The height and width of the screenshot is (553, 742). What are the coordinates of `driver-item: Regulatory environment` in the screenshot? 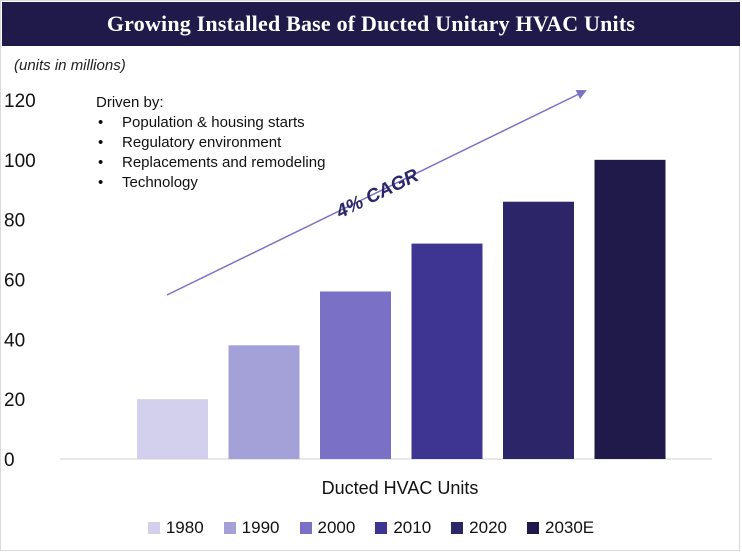 It's located at (210, 143).